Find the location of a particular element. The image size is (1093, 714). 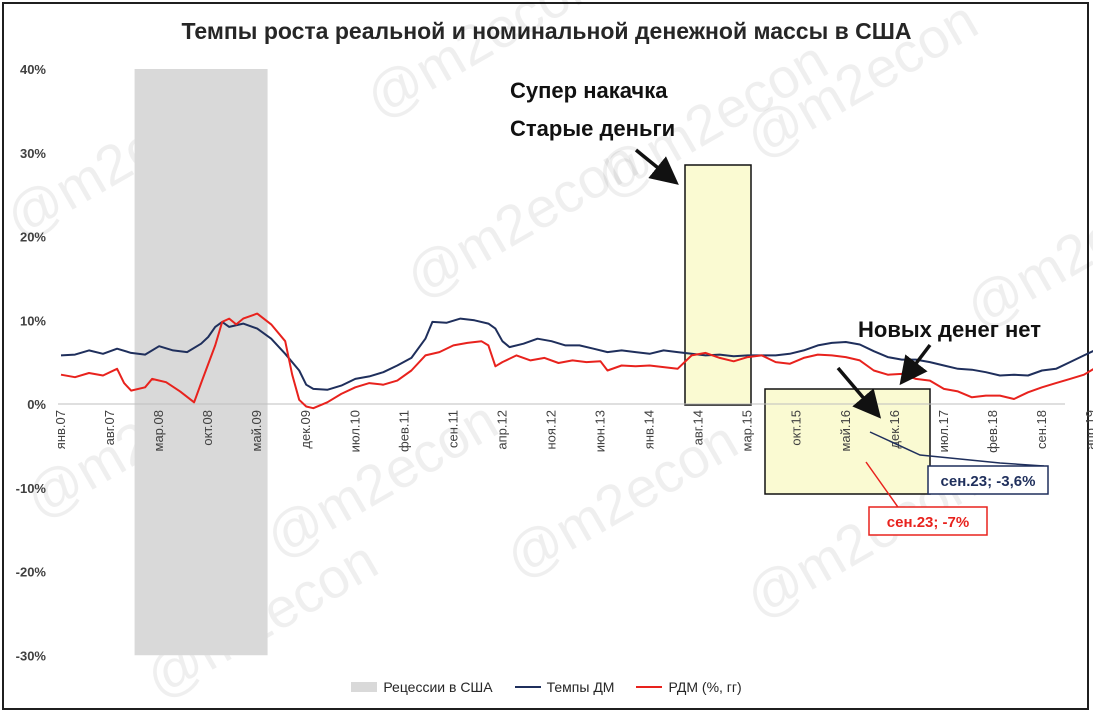

arrow-no-new-money is located at coordinates (915, 364).